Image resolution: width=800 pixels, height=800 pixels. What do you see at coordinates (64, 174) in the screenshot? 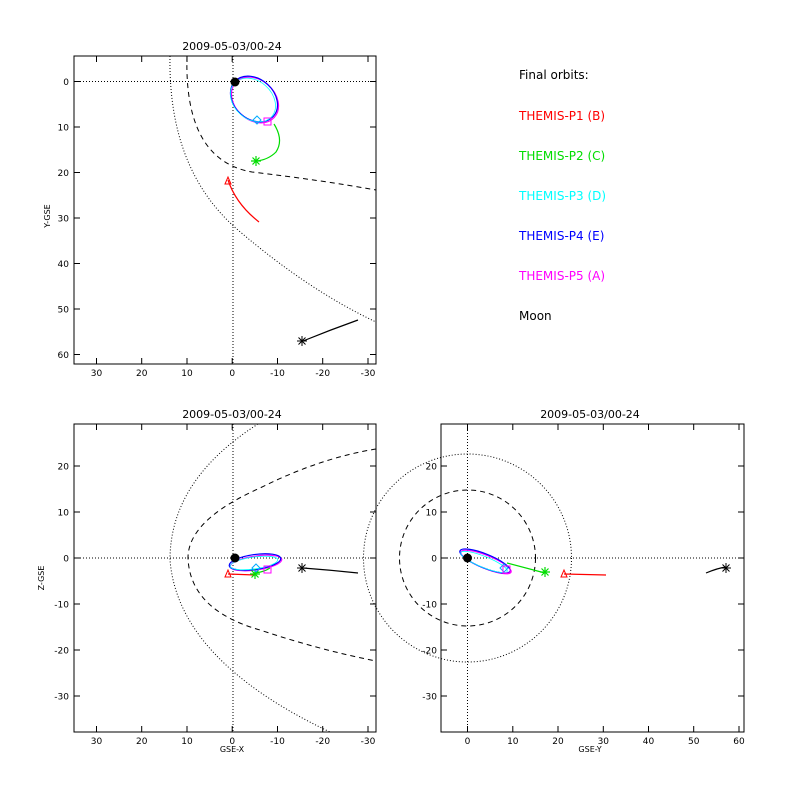
I see `xy-ytick-label: 20` at bounding box center [64, 174].